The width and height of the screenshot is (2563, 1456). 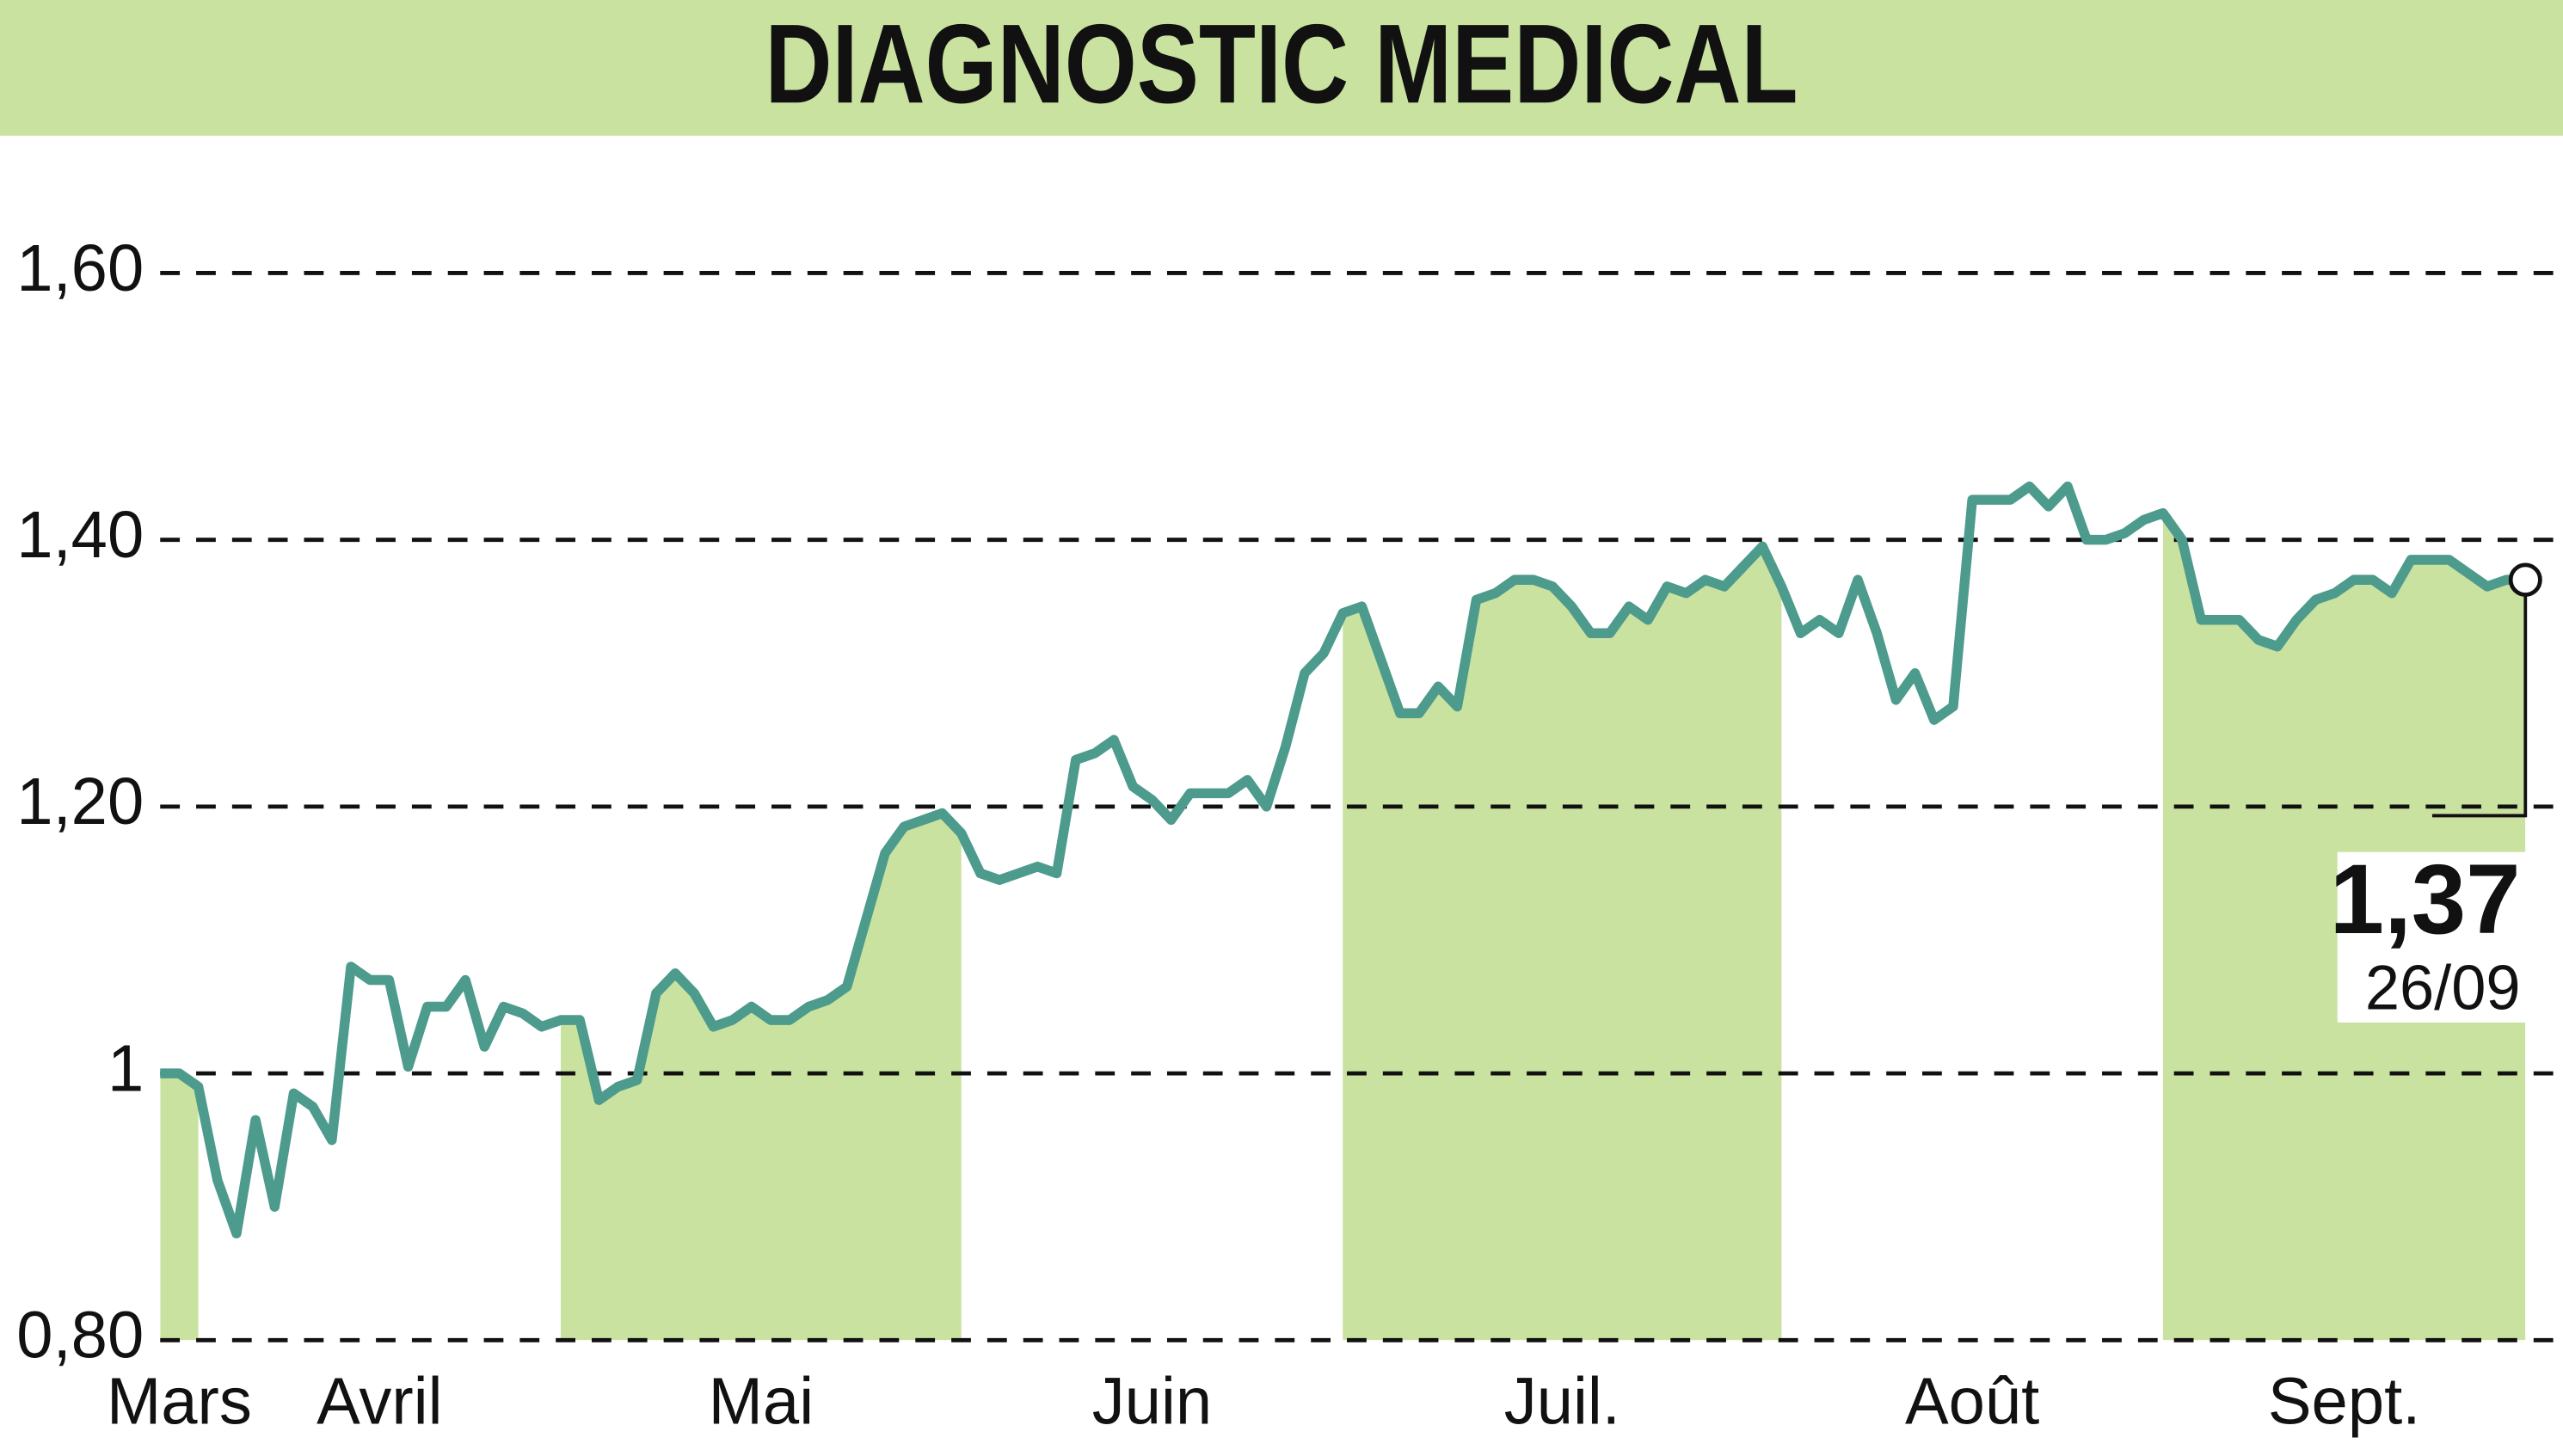 What do you see at coordinates (2425, 900) in the screenshot?
I see `last-value-label: 1,37` at bounding box center [2425, 900].